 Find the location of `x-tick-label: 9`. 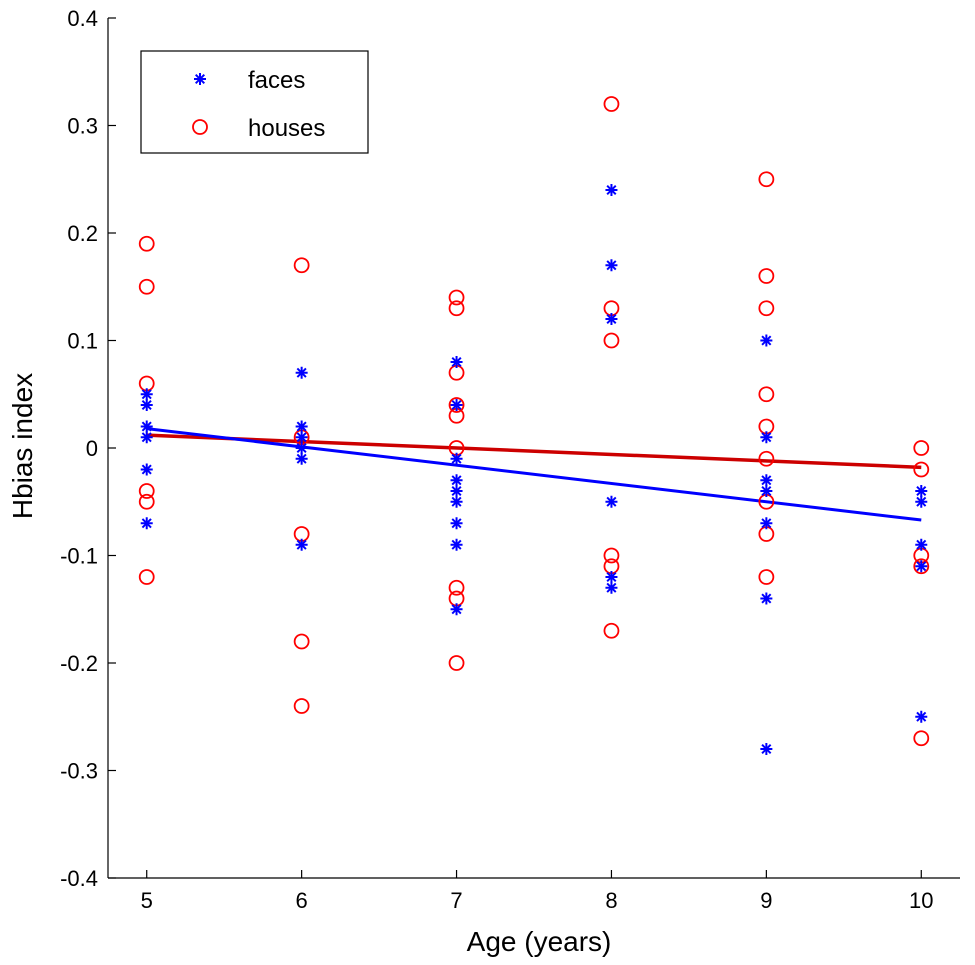

x-tick-label: 9 is located at coordinates (766, 900).